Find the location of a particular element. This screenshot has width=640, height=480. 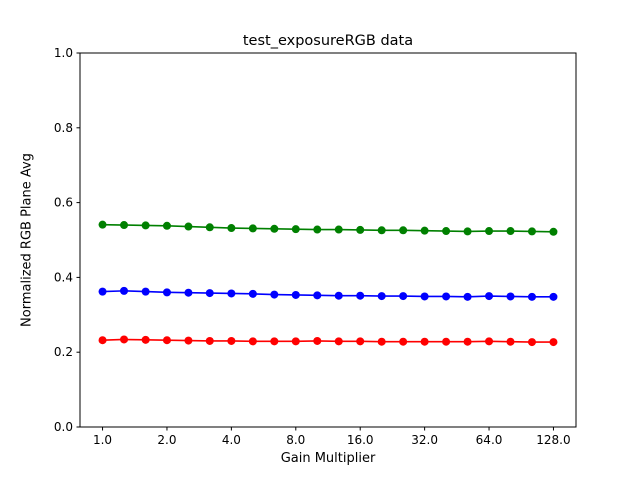

x-tick-label: 32.0 is located at coordinates (424, 440).